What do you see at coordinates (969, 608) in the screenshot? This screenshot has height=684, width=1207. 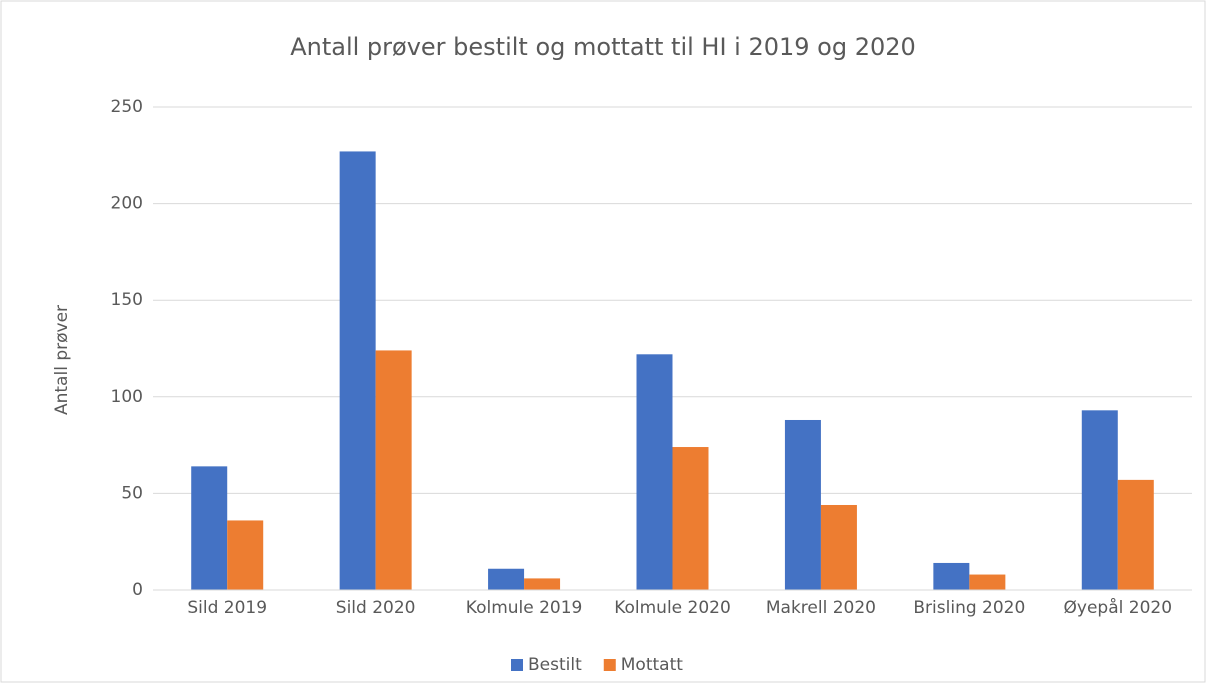 I see `x-tick-label: Brisling 2020` at bounding box center [969, 608].